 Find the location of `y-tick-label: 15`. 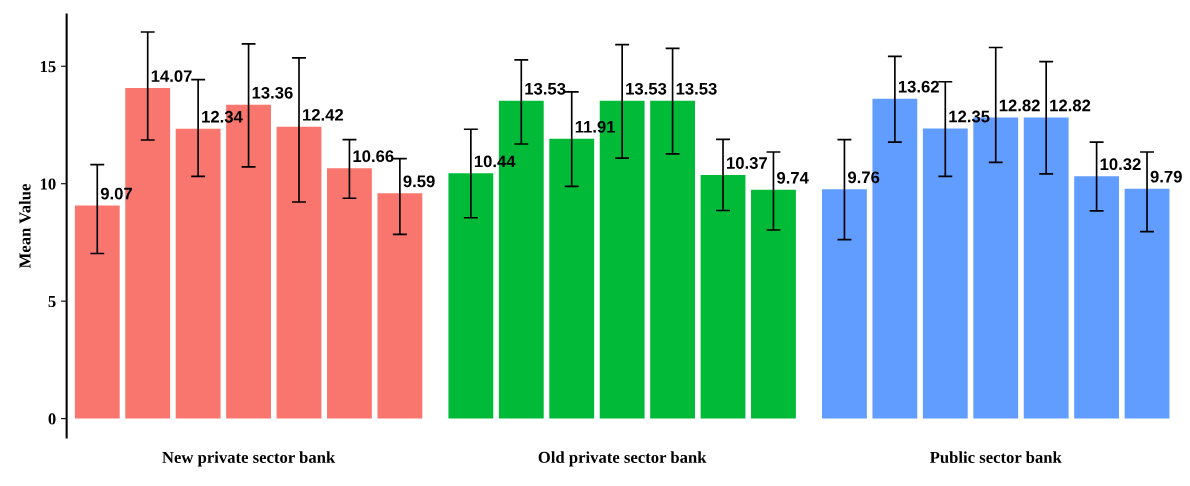

y-tick-label: 15 is located at coordinates (48, 67).